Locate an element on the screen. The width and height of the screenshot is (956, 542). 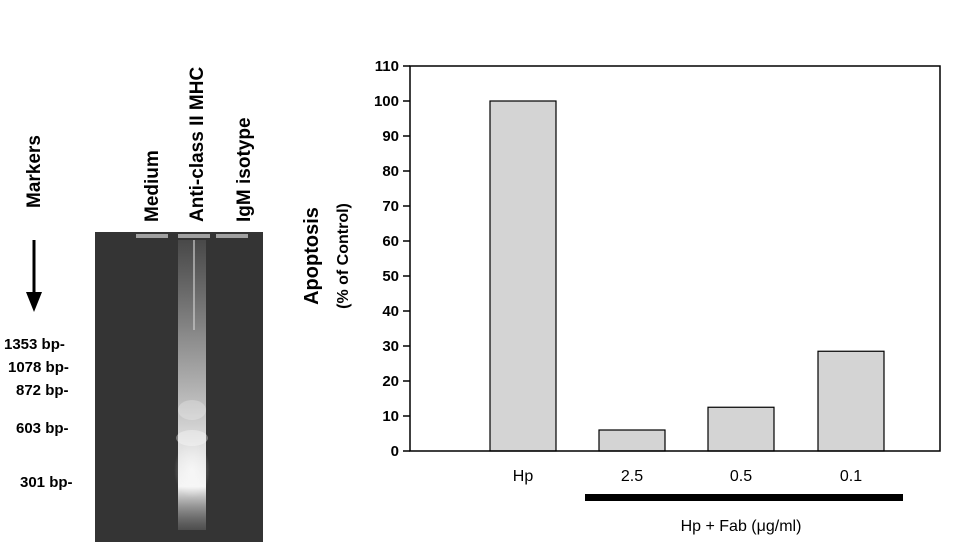
y-tick-label: 30 is located at coordinates (390, 346).